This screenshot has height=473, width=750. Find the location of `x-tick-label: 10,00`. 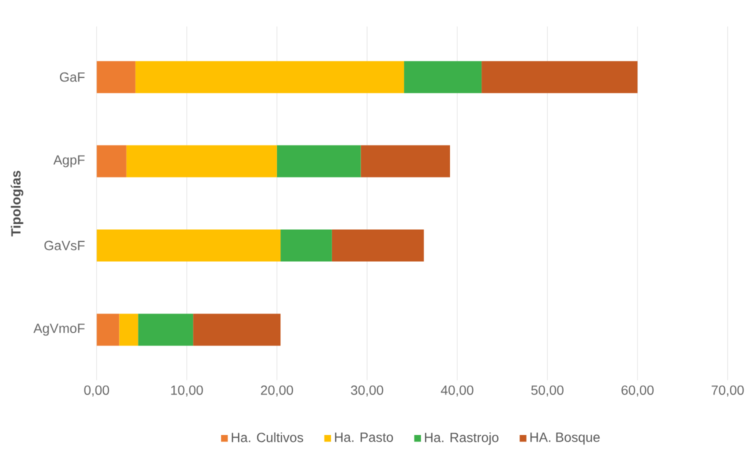

x-tick-label: 10,00 is located at coordinates (187, 391).